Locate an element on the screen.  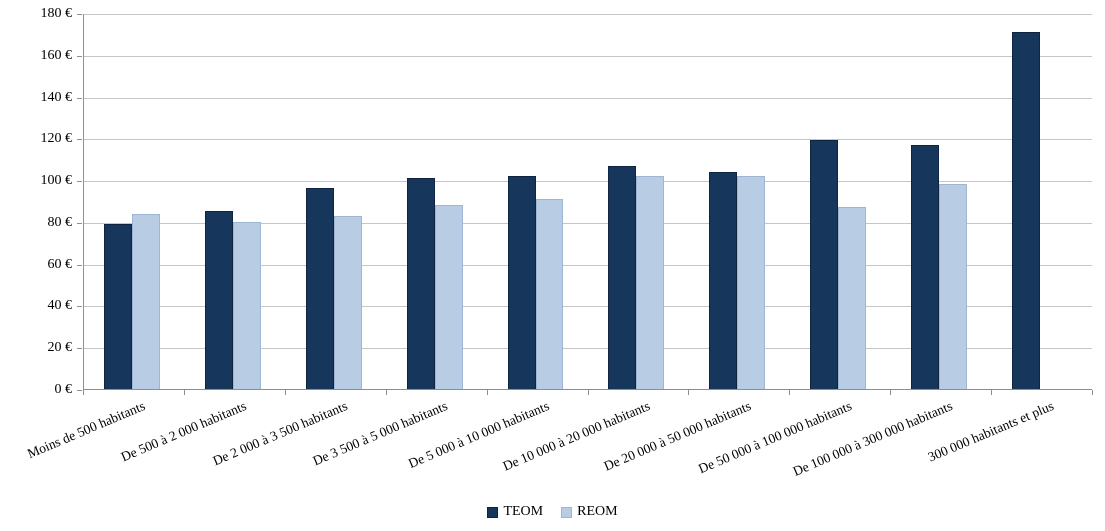
y-tick-label: 80 € is located at coordinates (60, 222).